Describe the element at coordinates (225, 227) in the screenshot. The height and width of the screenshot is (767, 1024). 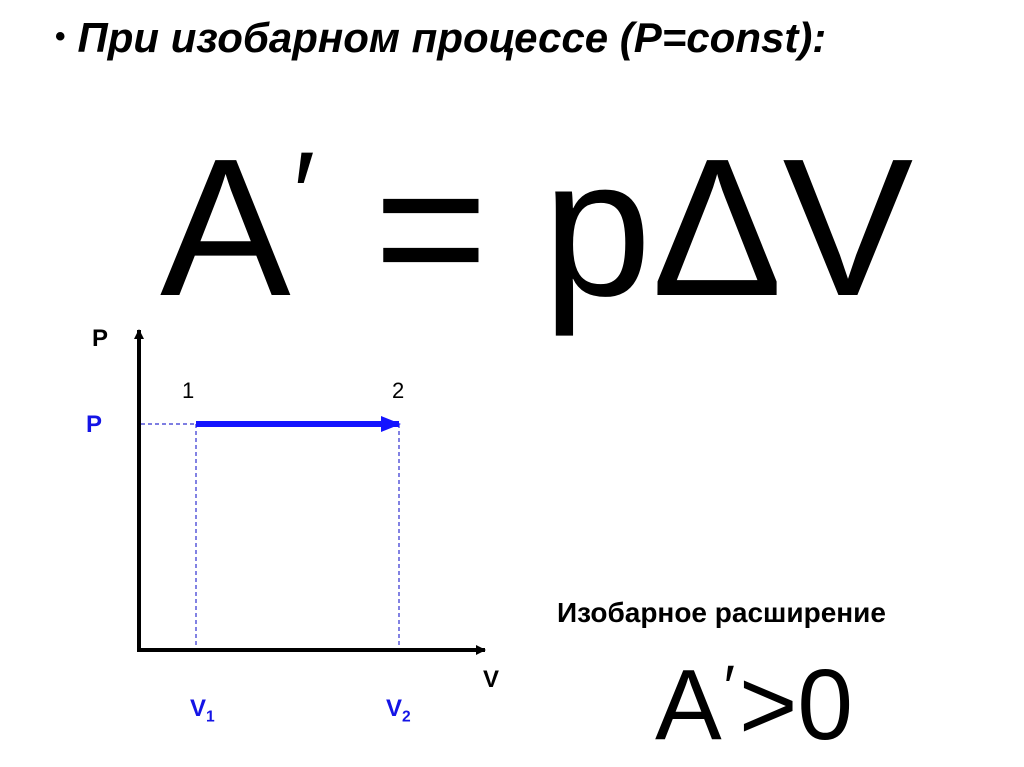
I see `formula-lhs: A` at that location.